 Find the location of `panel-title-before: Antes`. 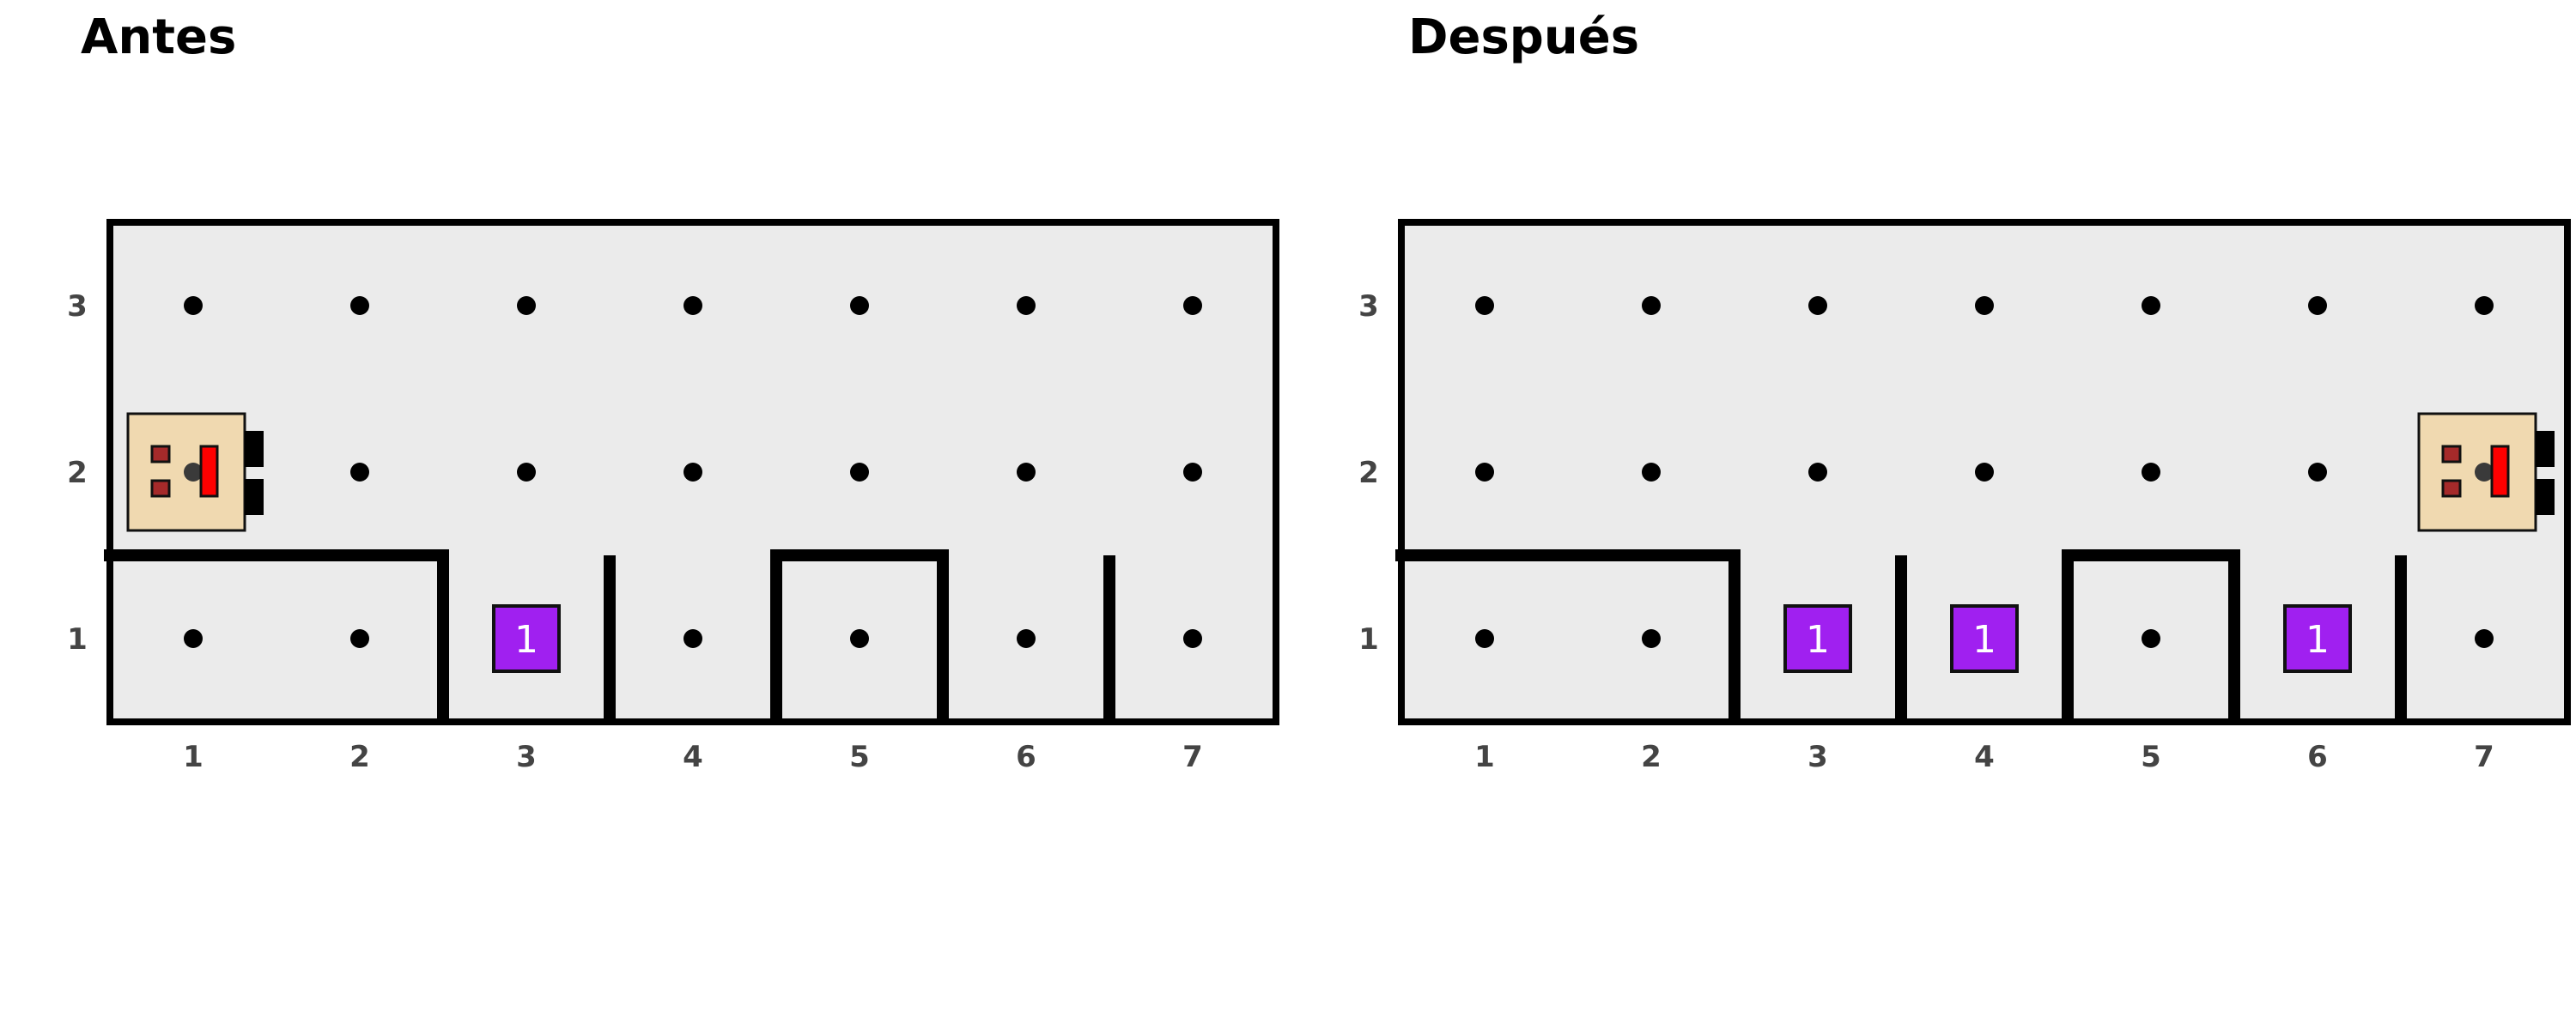

panel-title-before: Antes is located at coordinates (159, 37).